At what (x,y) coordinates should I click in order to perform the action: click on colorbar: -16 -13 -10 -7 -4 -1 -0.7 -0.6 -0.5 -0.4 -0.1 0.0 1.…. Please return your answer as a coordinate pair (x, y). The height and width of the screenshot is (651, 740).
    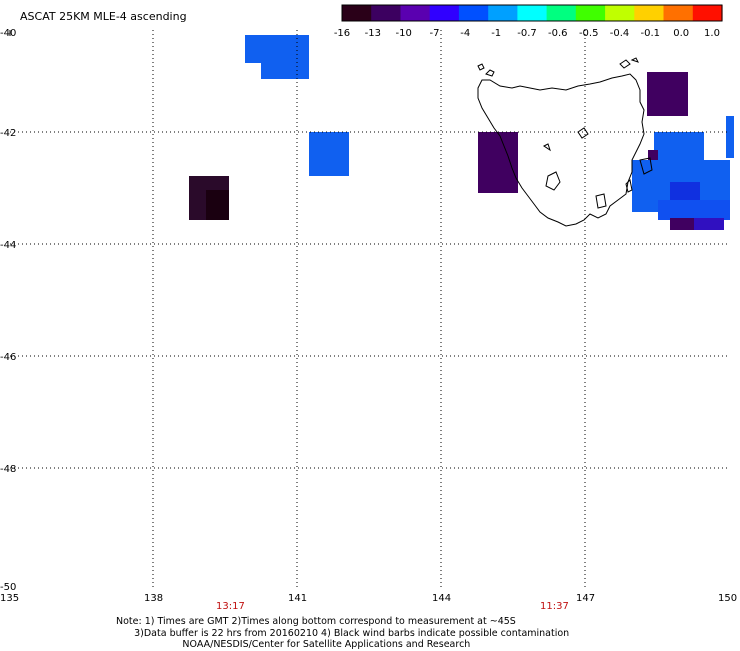
    Looking at the image, I should click on (528, 21).